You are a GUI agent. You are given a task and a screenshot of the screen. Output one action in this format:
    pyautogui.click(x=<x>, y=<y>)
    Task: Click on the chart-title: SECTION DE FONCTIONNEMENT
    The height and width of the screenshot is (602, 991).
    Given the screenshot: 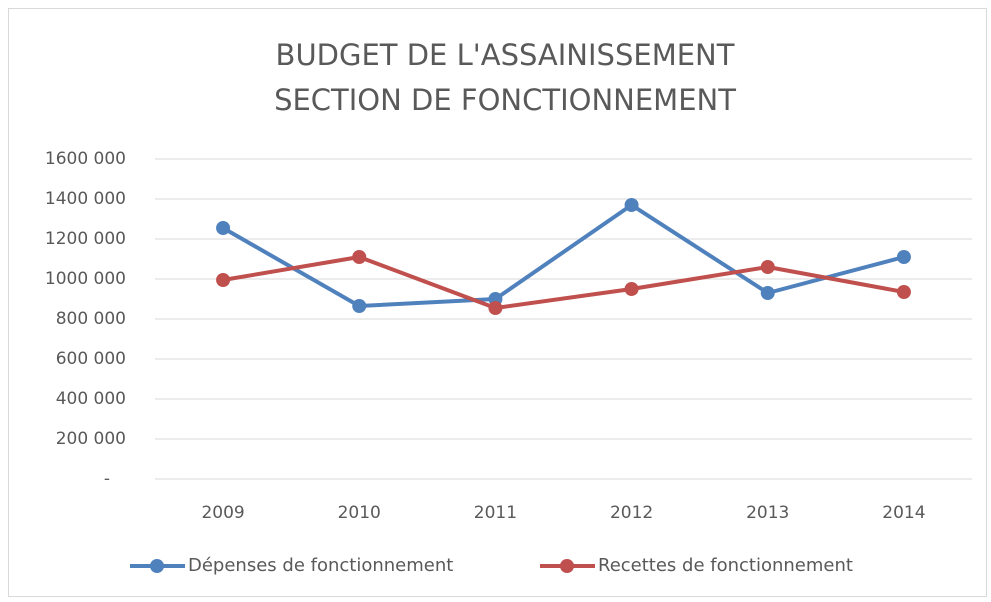 What is the action you would take?
    pyautogui.click(x=505, y=100)
    